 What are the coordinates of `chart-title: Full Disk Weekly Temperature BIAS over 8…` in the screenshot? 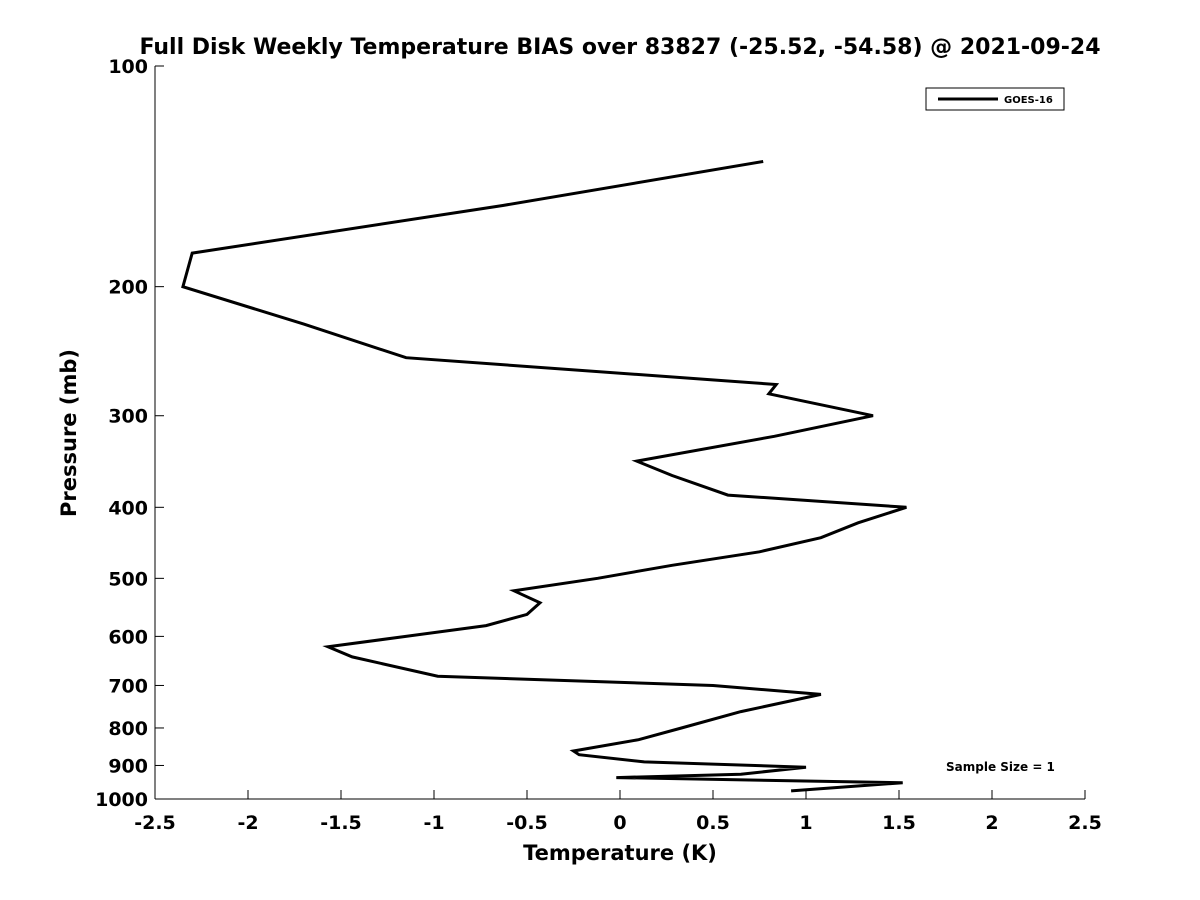 It's located at (619, 47).